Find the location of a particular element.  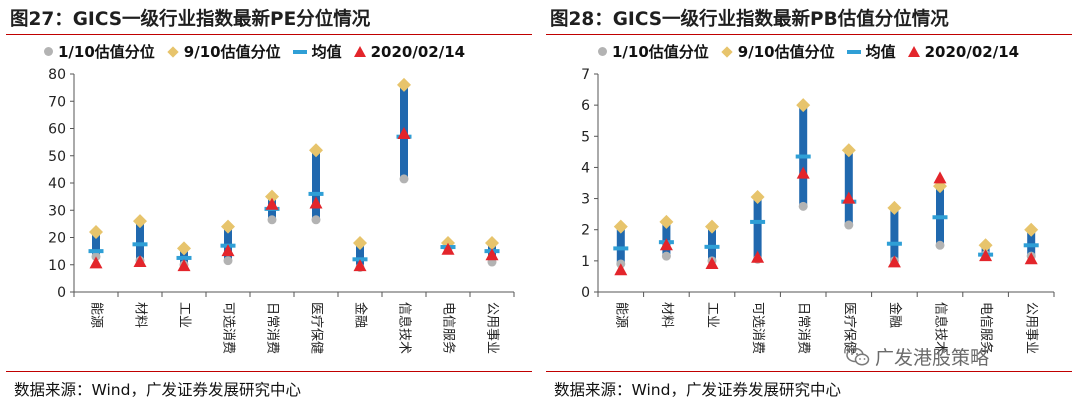

pe-mean-mark is located at coordinates (316, 193).